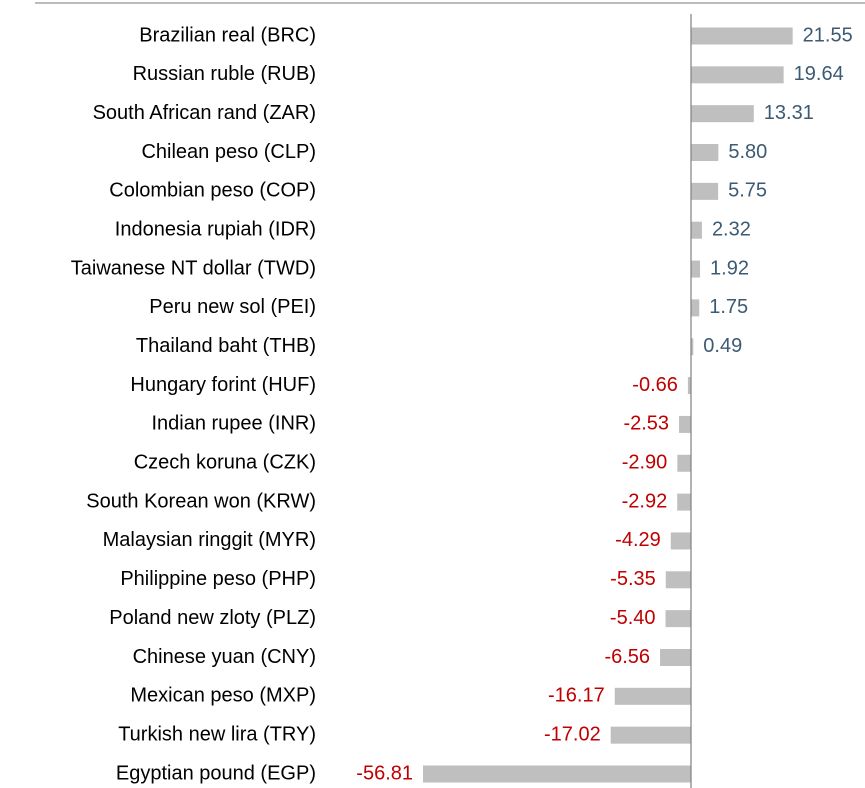  Describe the element at coordinates (633, 618) in the screenshot. I see `value-label: -5.40` at that location.